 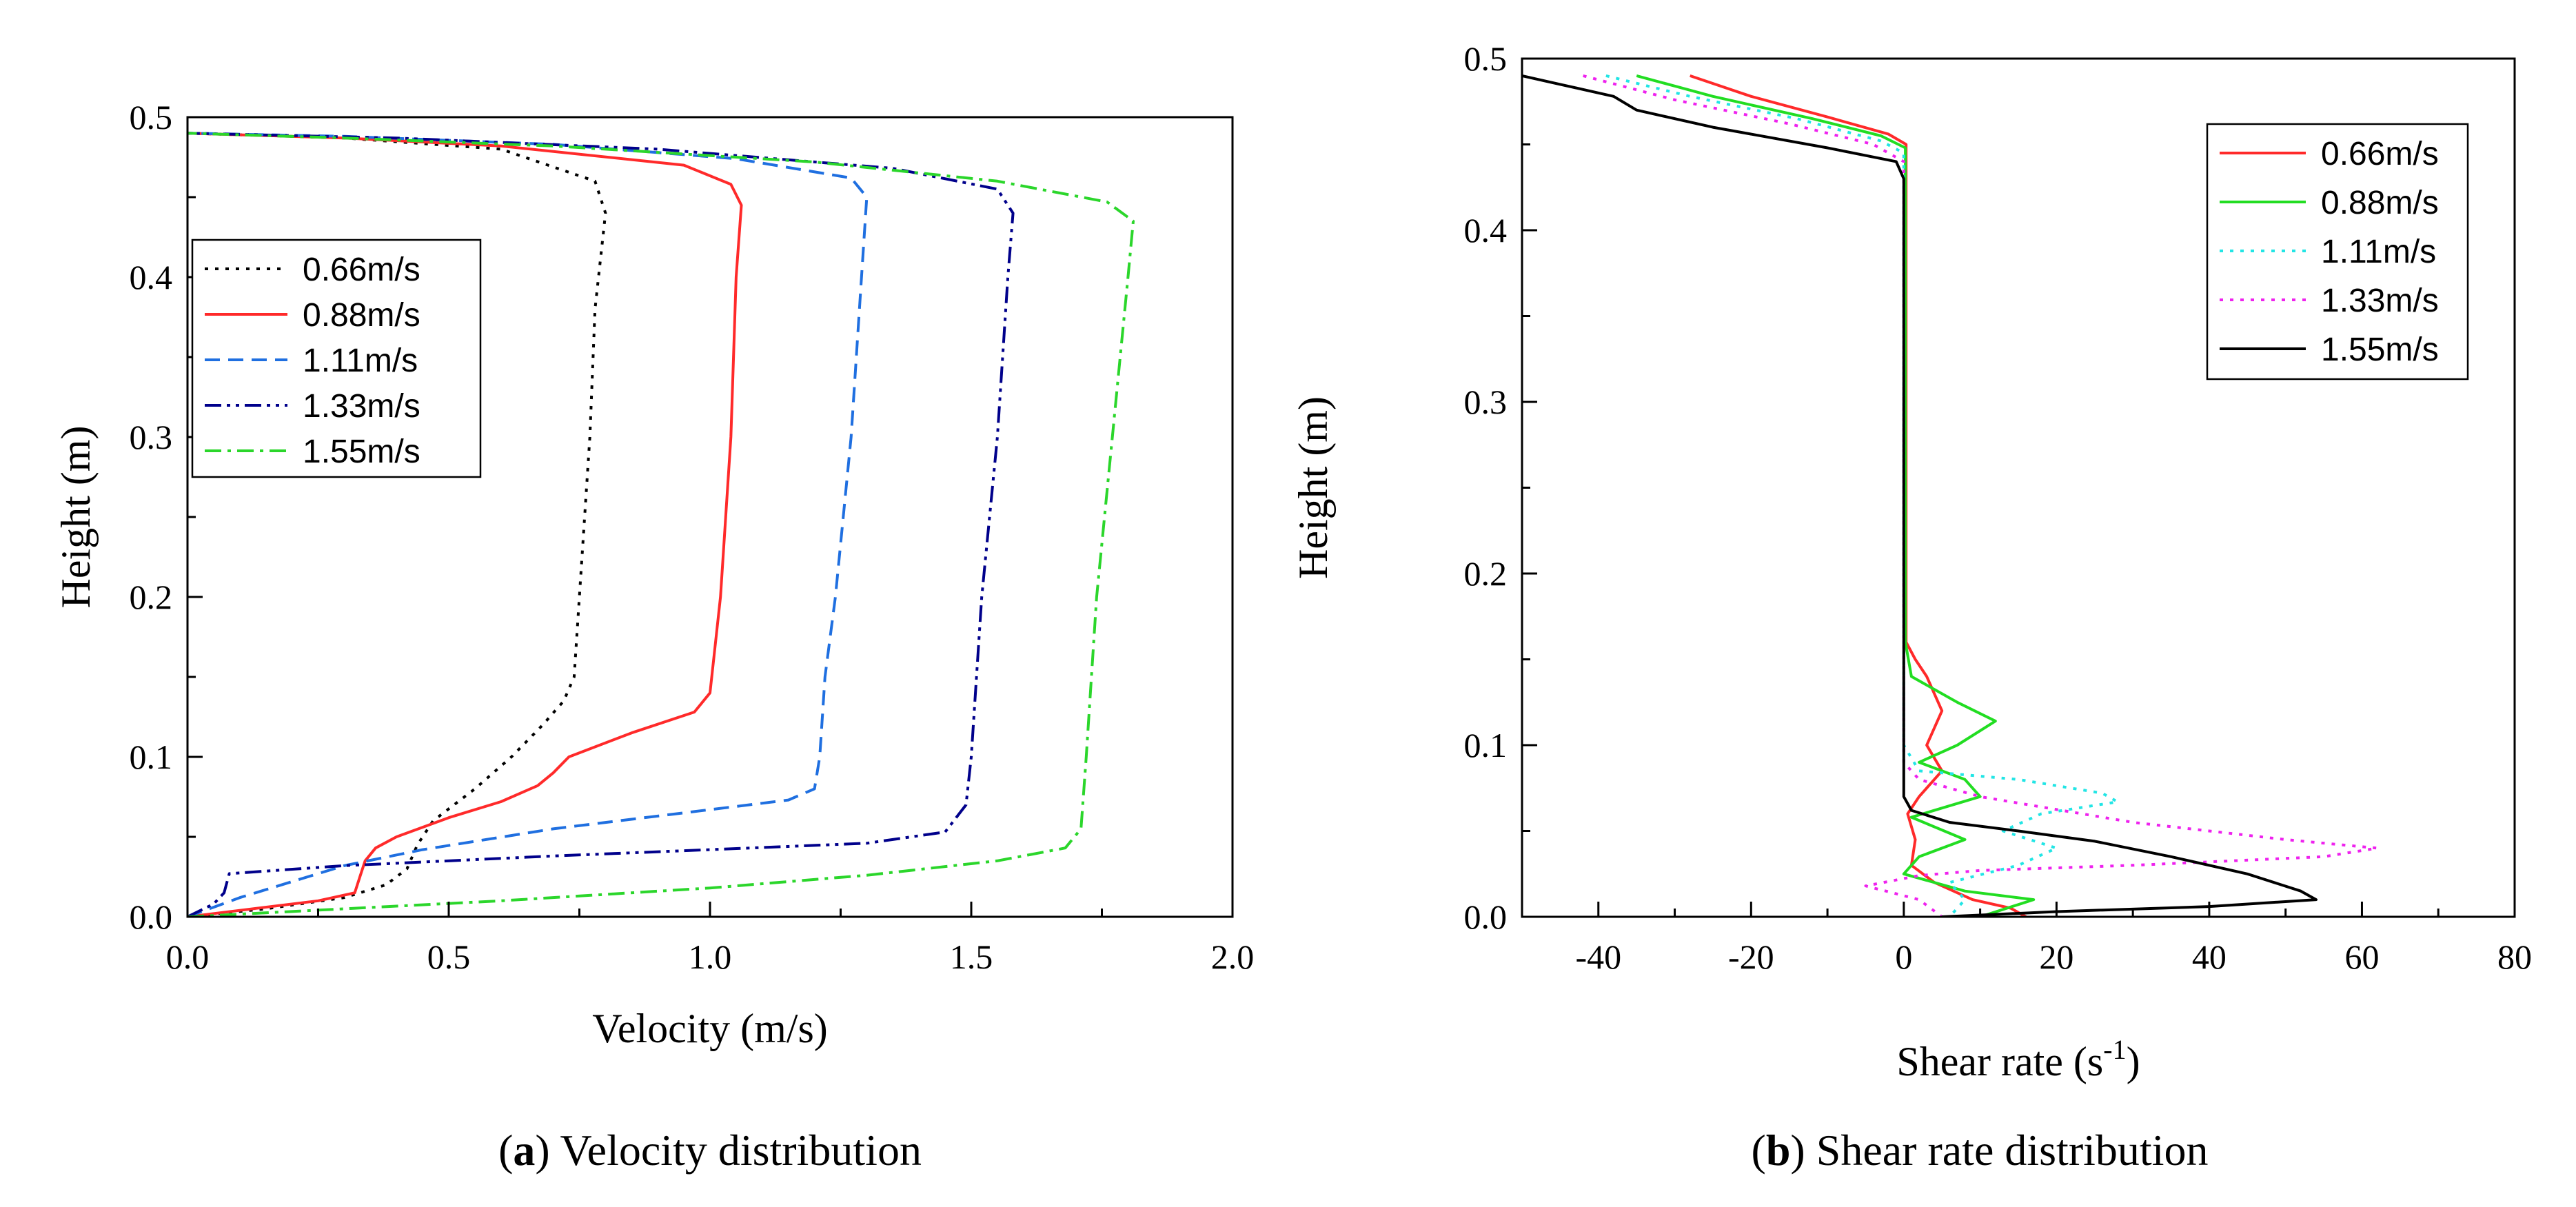 I want to click on shear-legend-label-5: 1.55m/s, so click(x=2380, y=350).